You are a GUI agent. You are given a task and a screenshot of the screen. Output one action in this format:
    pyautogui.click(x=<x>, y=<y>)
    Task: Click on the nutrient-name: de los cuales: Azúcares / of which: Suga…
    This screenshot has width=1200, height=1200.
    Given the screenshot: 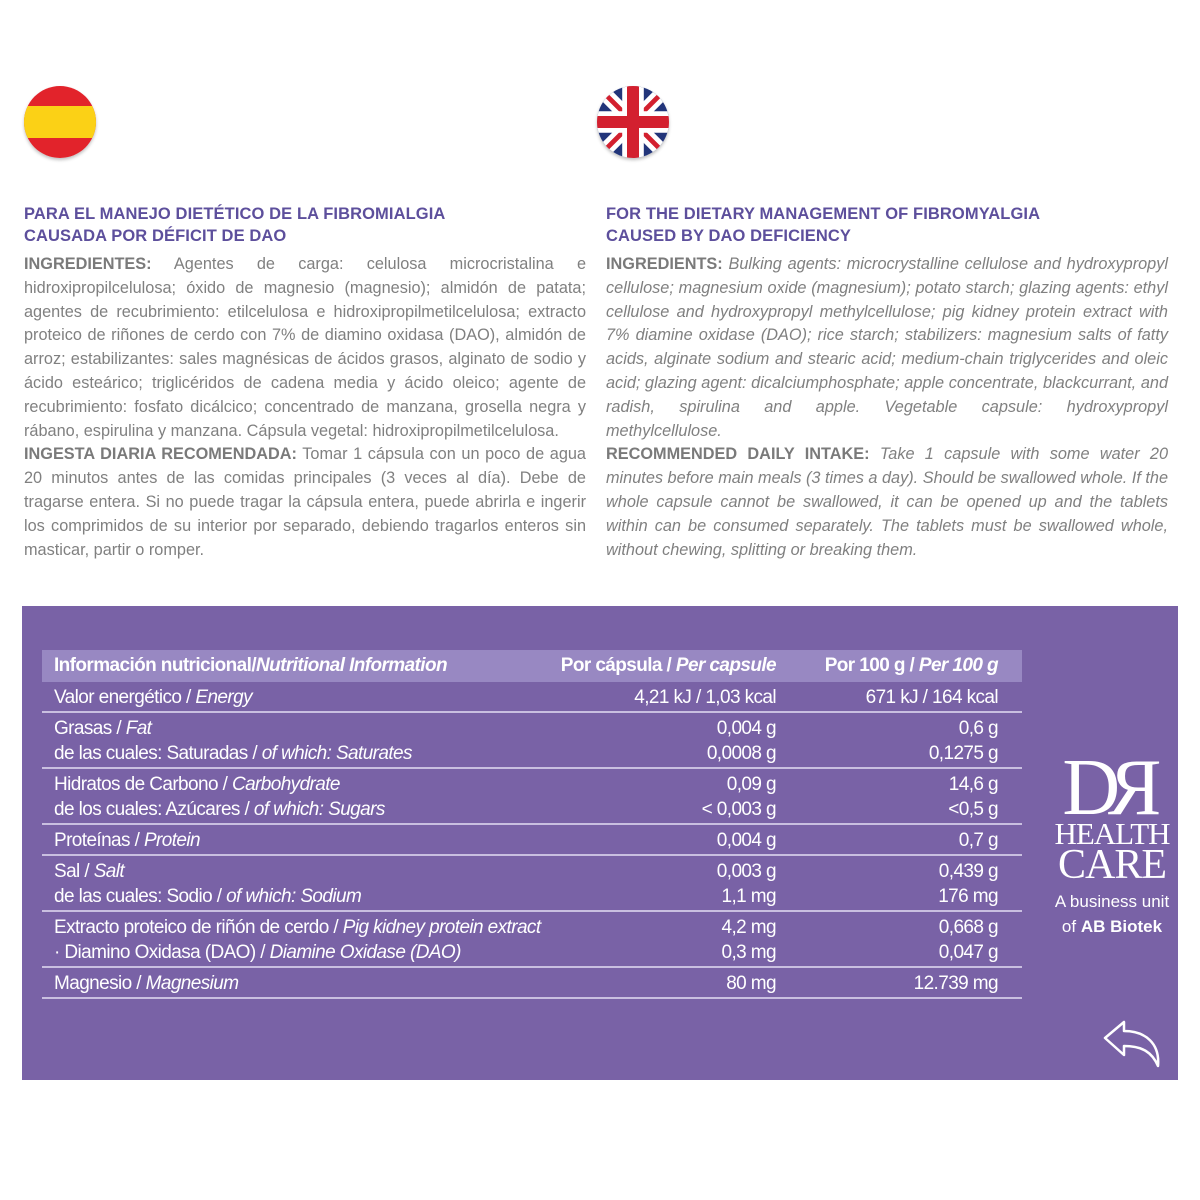 What is the action you would take?
    pyautogui.click(x=219, y=809)
    